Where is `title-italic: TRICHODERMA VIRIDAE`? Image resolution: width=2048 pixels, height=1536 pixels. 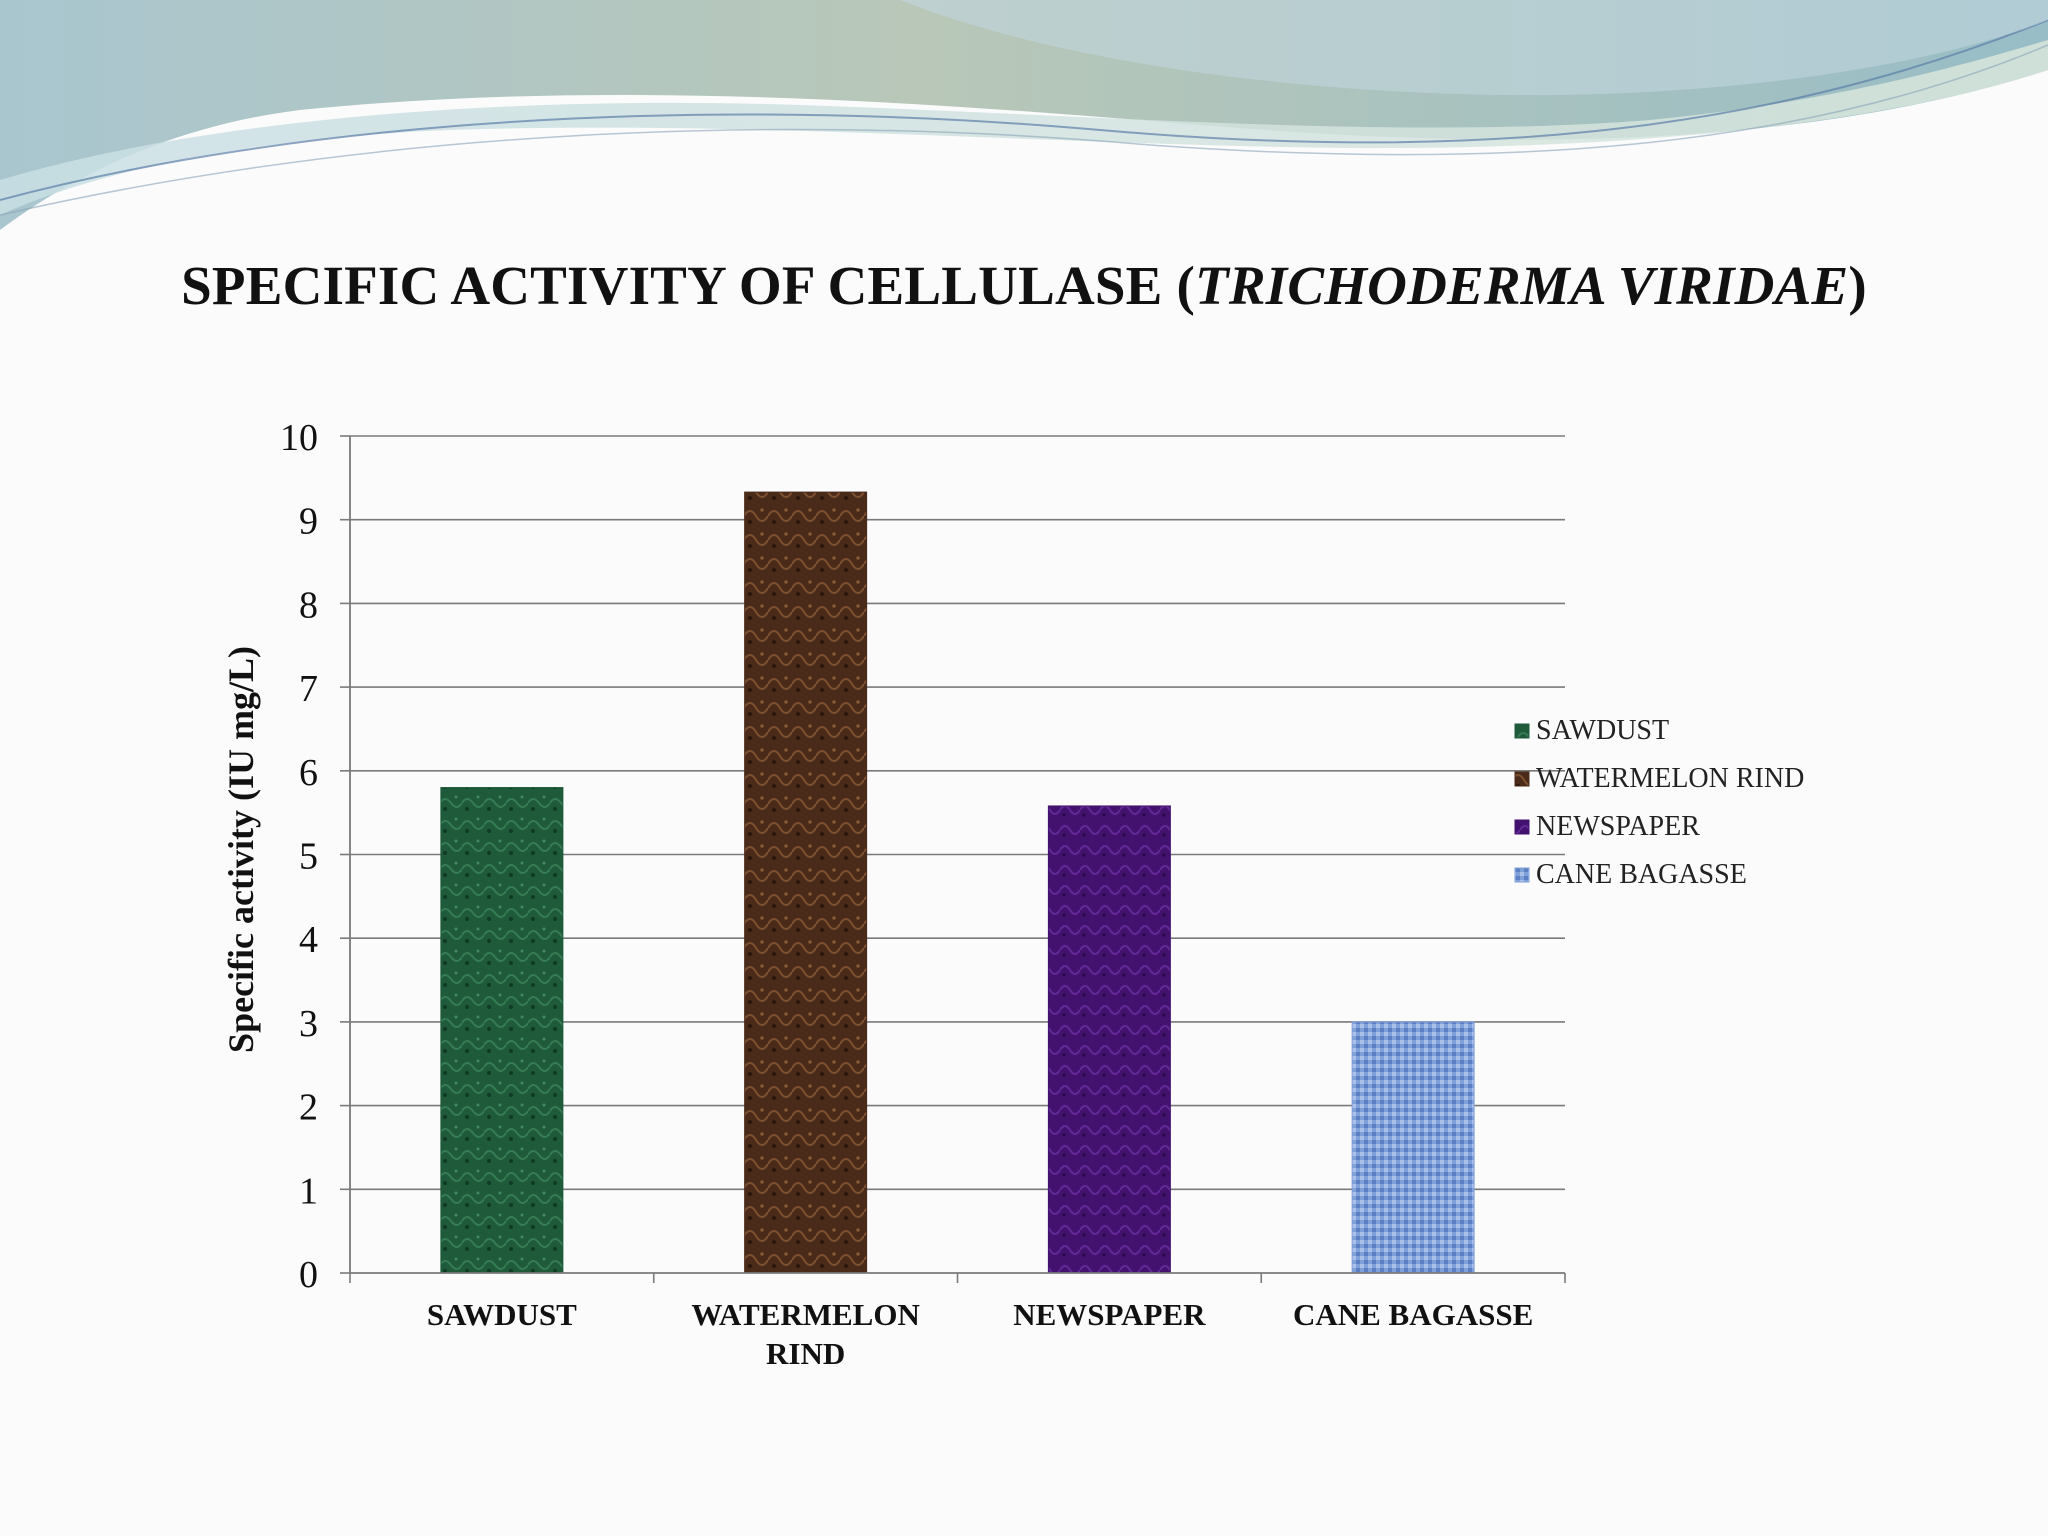
title-italic: TRICHODERMA VIRIDAE is located at coordinates (1522, 285).